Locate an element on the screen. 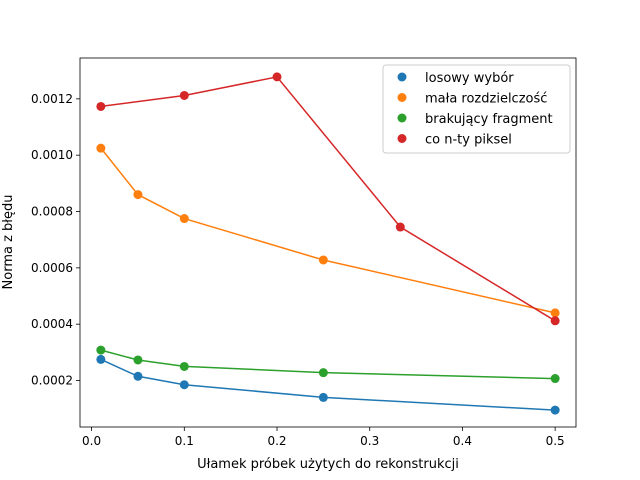 The height and width of the screenshot is (480, 640). x-tick-label-1: 0.1 is located at coordinates (184, 441).